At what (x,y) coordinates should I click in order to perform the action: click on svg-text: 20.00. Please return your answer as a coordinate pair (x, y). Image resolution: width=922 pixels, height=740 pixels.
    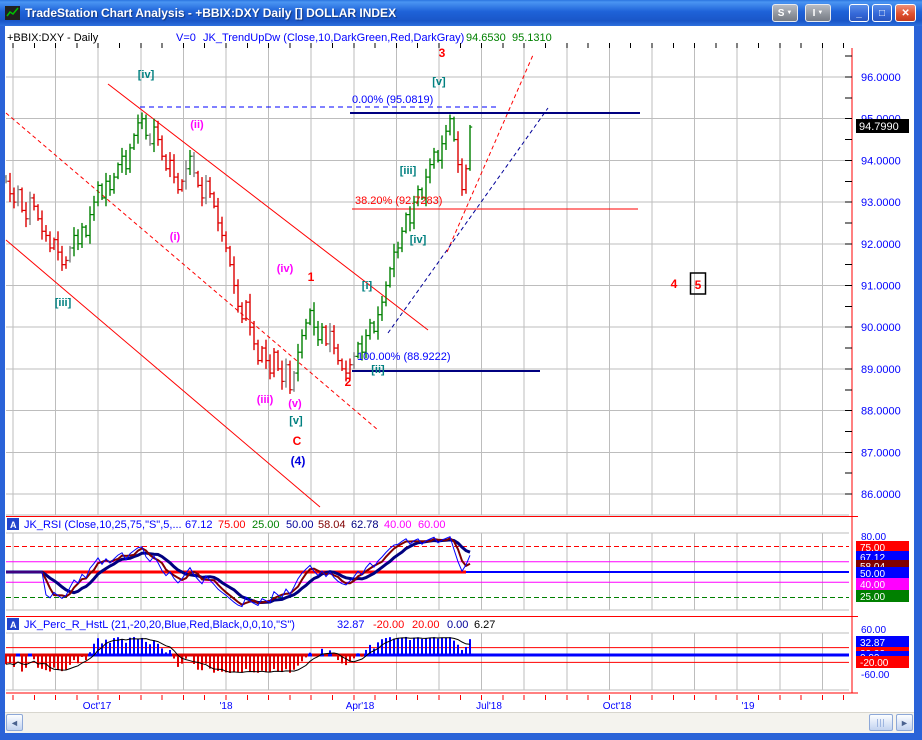
    Looking at the image, I should click on (426, 625).